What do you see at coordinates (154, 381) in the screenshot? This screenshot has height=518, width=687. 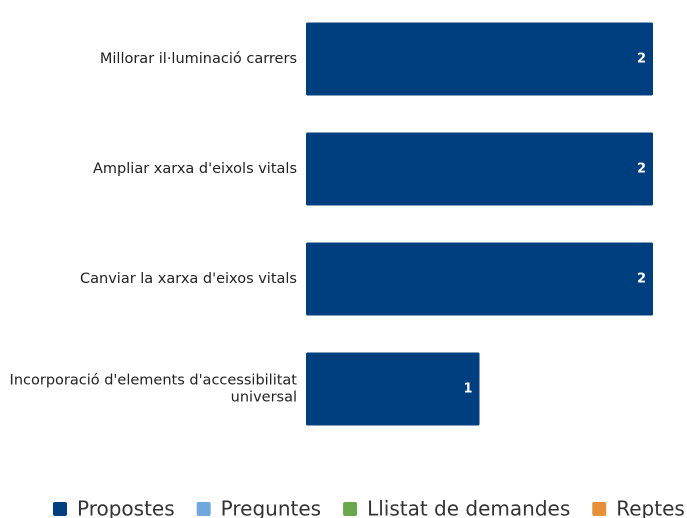 I see `category-label-line: Incorporació d'elements d'accessibilitat` at bounding box center [154, 381].